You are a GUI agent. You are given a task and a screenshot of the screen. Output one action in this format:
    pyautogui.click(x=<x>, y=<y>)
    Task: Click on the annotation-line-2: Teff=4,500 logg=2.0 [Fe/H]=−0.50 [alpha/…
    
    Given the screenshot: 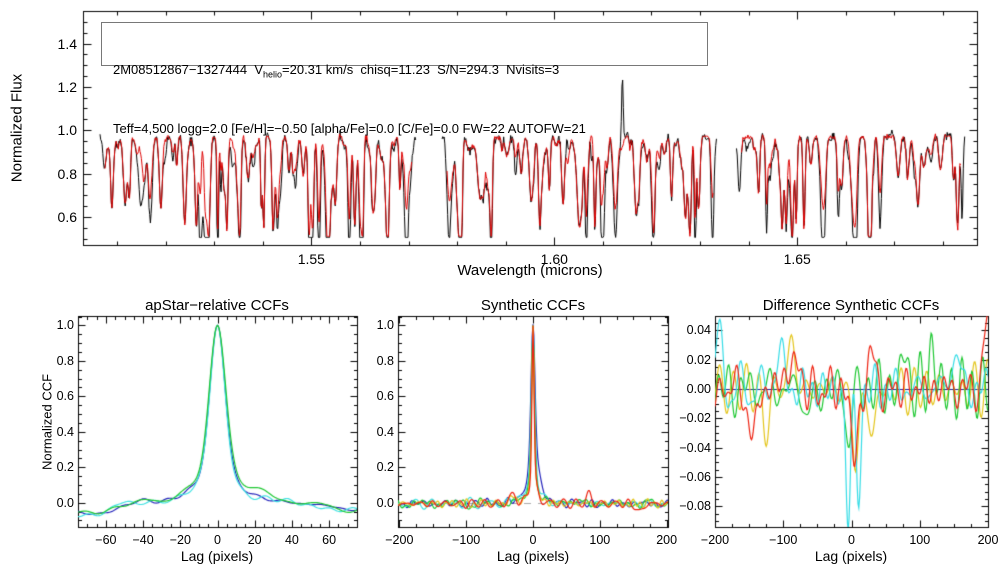 What is the action you would take?
    pyautogui.click(x=349, y=128)
    